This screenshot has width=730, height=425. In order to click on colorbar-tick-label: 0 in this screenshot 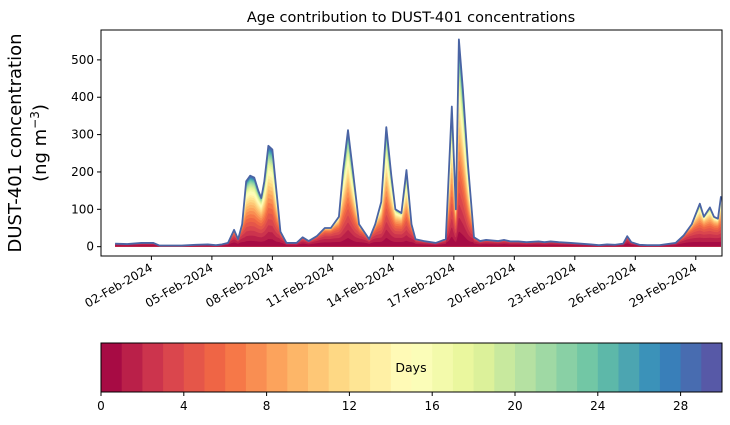, I will do `click(101, 406)`.